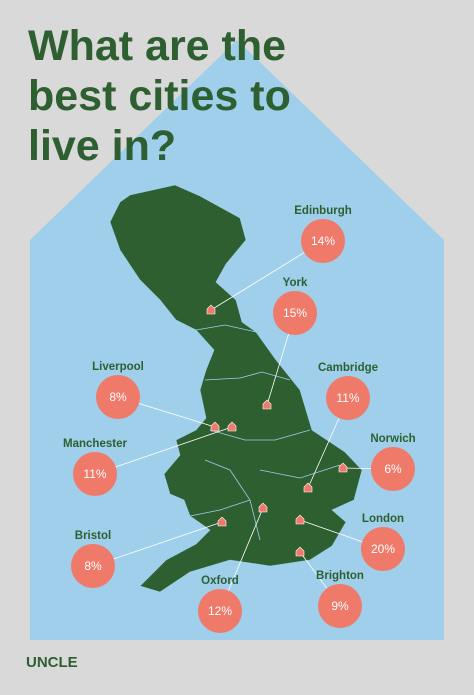 The width and height of the screenshot is (474, 695). I want to click on city-name: Norwich, so click(392, 439).